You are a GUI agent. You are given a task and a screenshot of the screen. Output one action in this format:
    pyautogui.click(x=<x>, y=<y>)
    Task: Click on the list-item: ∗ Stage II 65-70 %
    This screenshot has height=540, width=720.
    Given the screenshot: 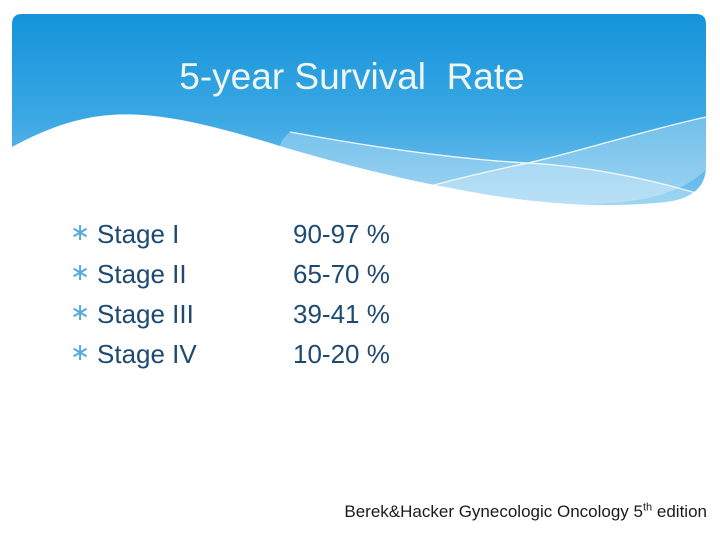 What is the action you would take?
    pyautogui.click(x=360, y=274)
    